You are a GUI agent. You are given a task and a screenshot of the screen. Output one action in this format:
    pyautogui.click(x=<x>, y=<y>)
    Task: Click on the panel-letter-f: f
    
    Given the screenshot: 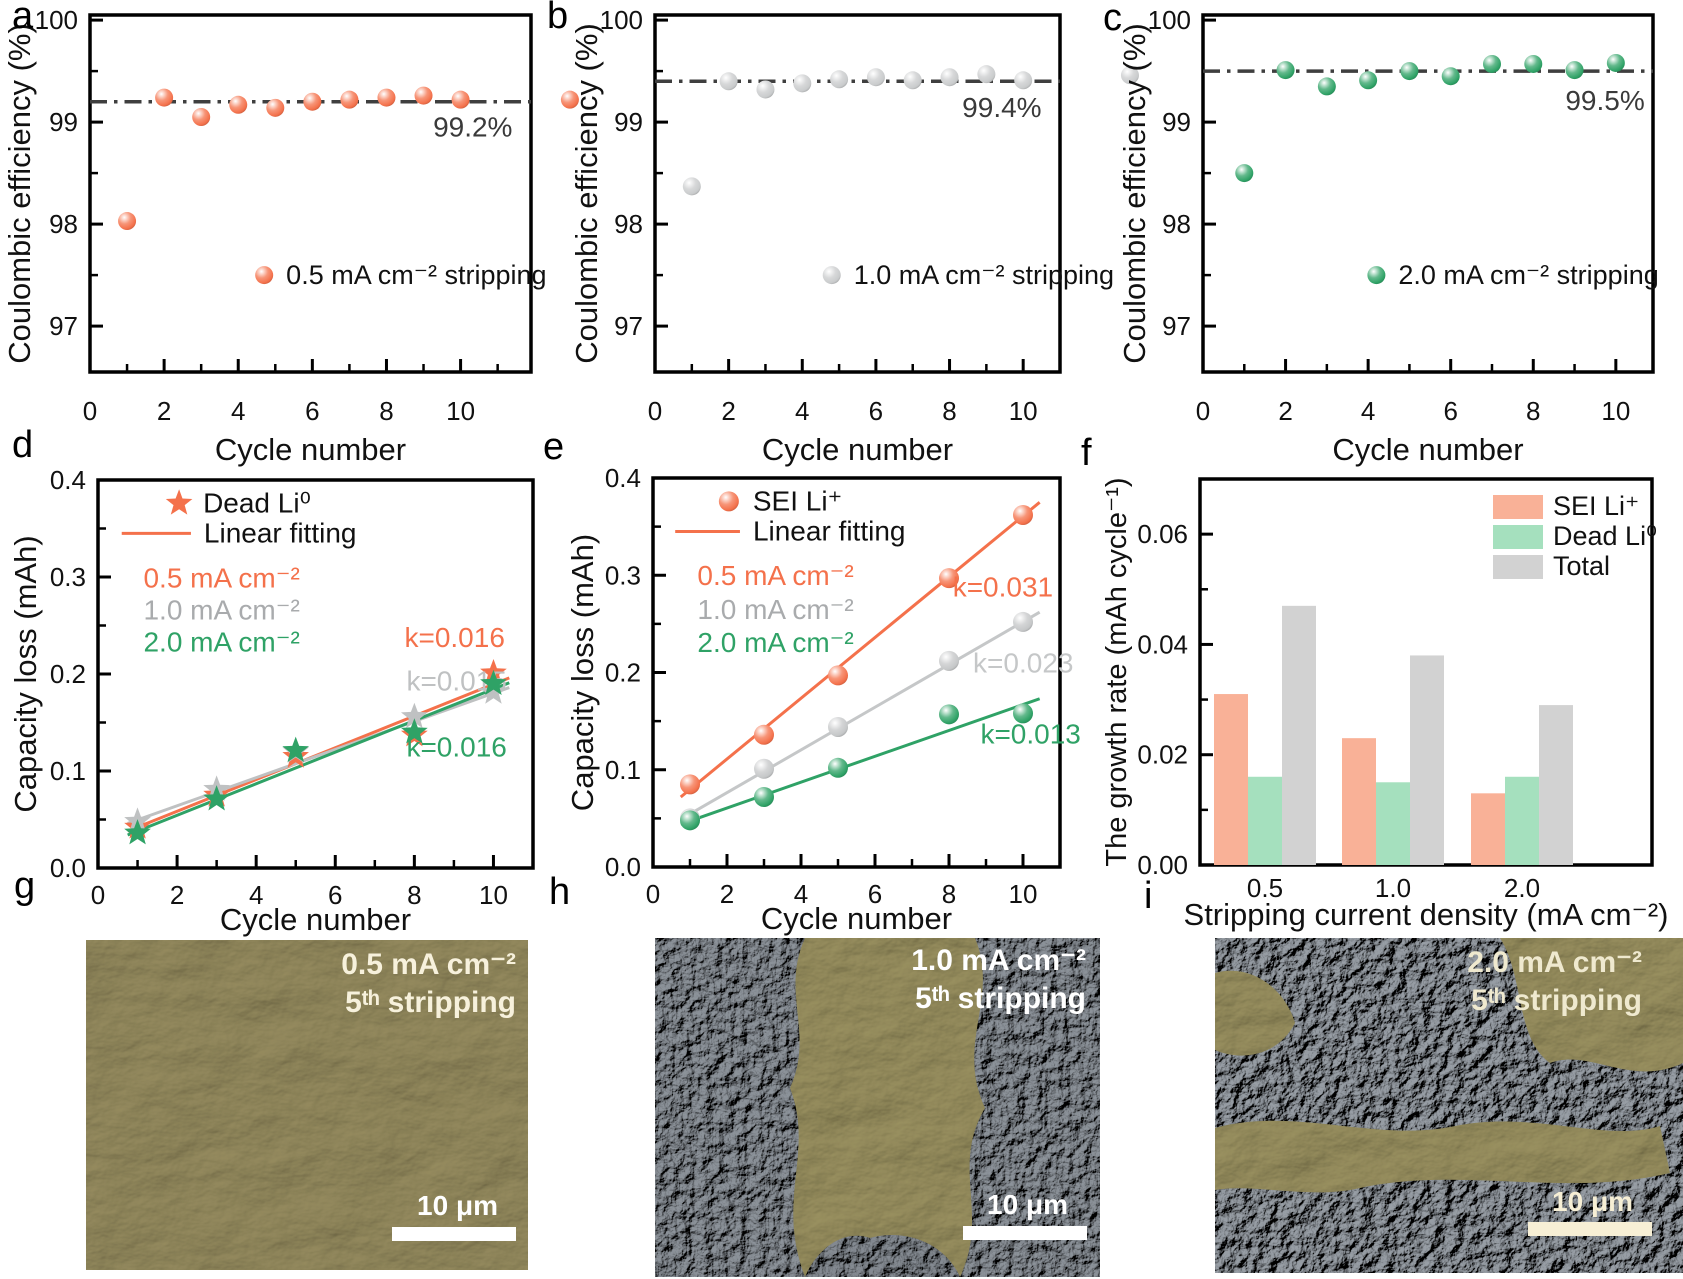 What is the action you would take?
    pyautogui.click(x=1086, y=453)
    